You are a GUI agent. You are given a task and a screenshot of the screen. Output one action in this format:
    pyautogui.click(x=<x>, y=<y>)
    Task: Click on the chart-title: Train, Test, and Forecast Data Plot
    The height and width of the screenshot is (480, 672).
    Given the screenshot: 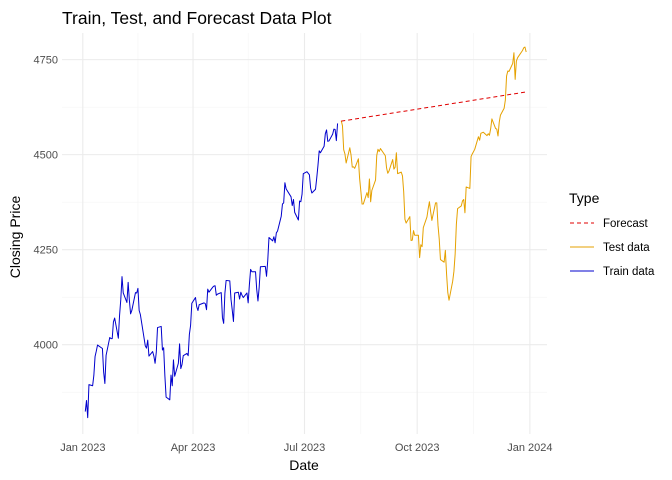 What is the action you would take?
    pyautogui.click(x=197, y=18)
    